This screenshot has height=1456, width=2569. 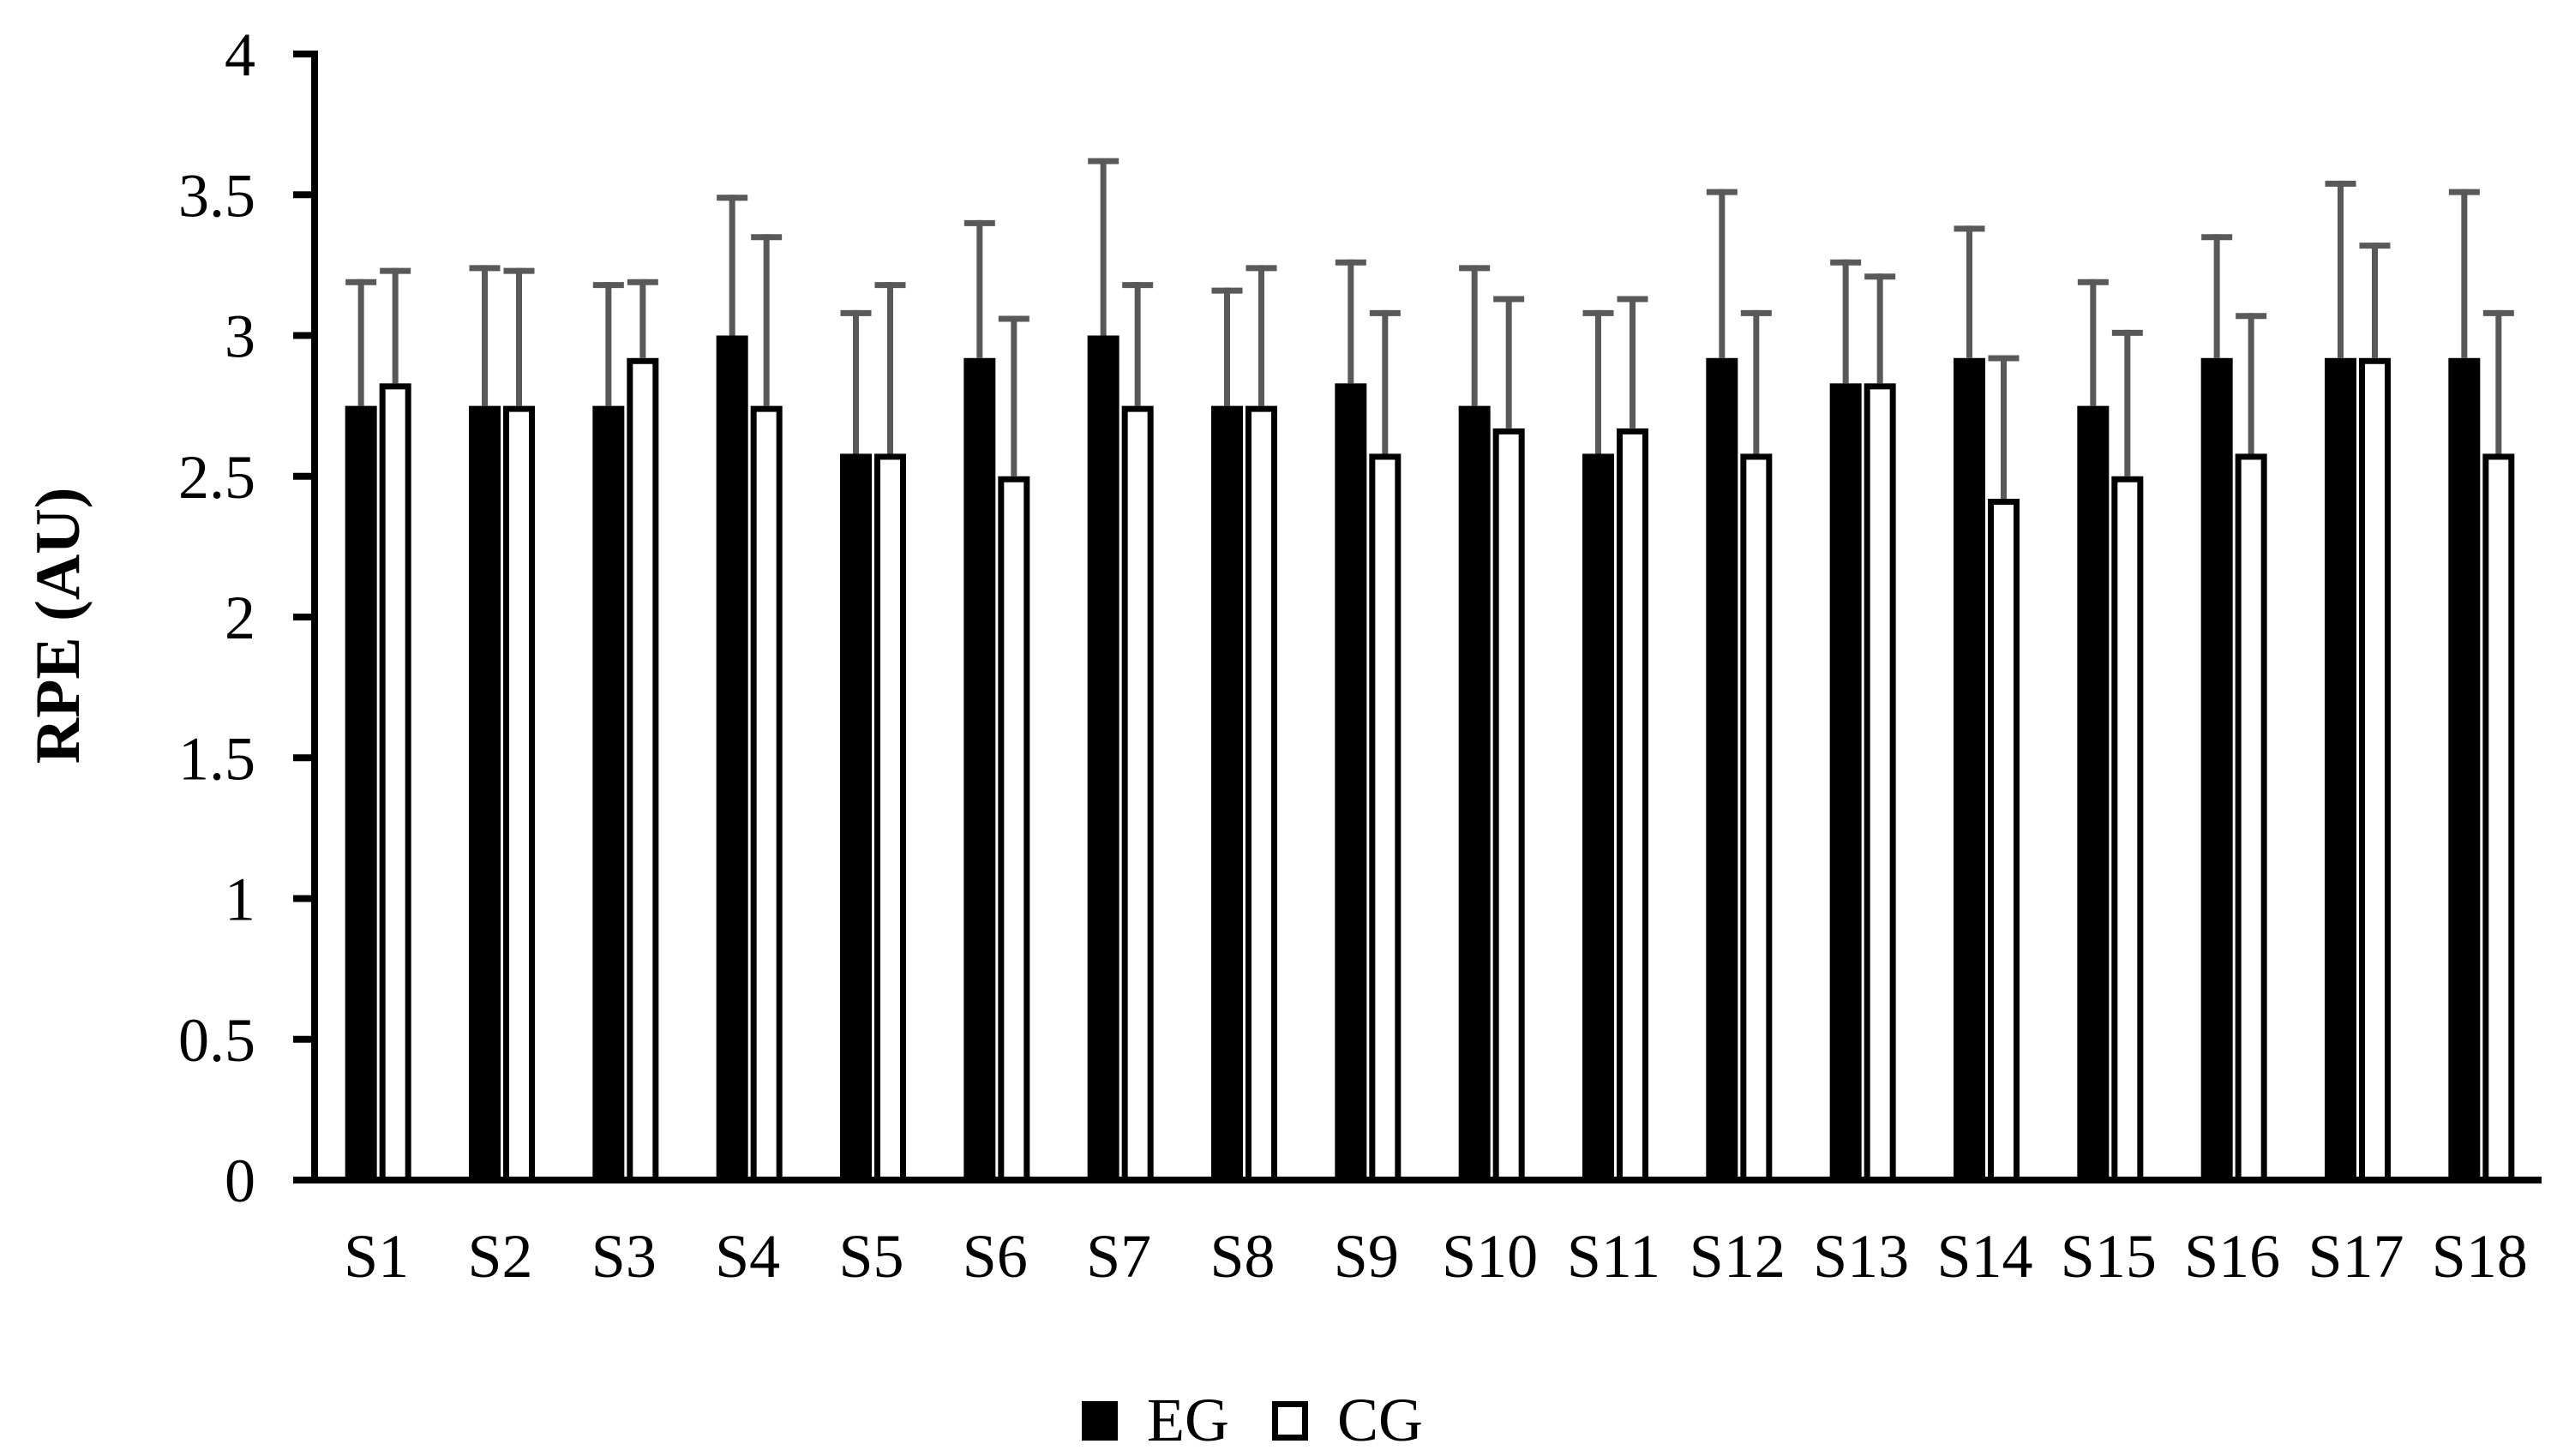 What do you see at coordinates (747, 1256) in the screenshot?
I see `x-tick-label: S4` at bounding box center [747, 1256].